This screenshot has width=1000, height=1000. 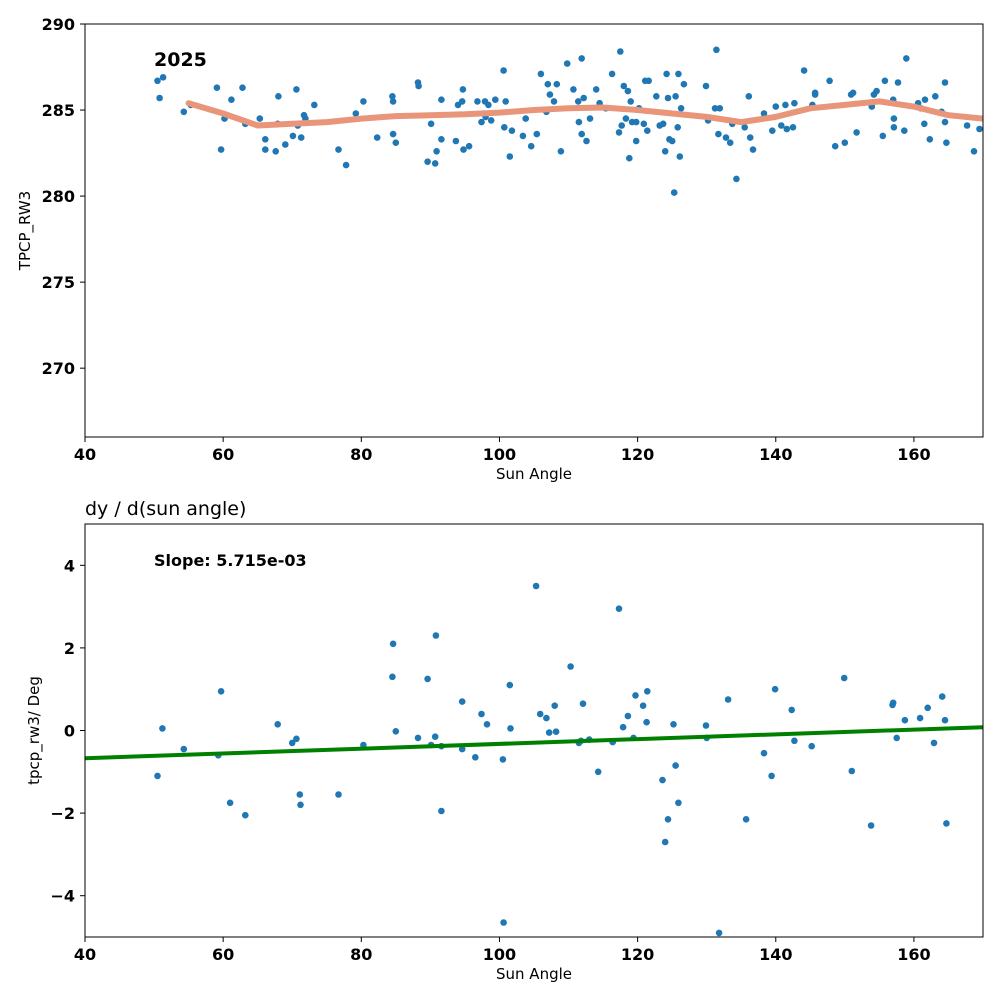 I want to click on y-tick-label: −2, so click(x=62, y=813).